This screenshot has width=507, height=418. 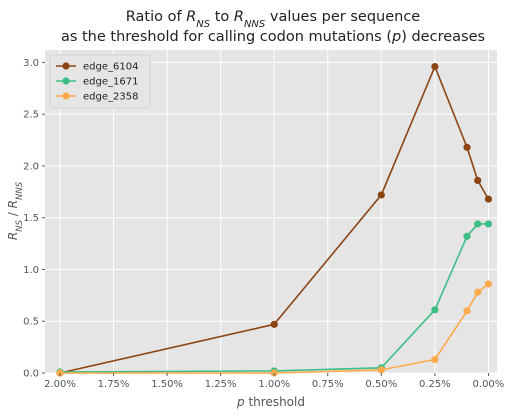 I want to click on y-tick-labels: 0.0 0.5 1.0 1.5 2.0 2.5 3.0, so click(x=34, y=219).